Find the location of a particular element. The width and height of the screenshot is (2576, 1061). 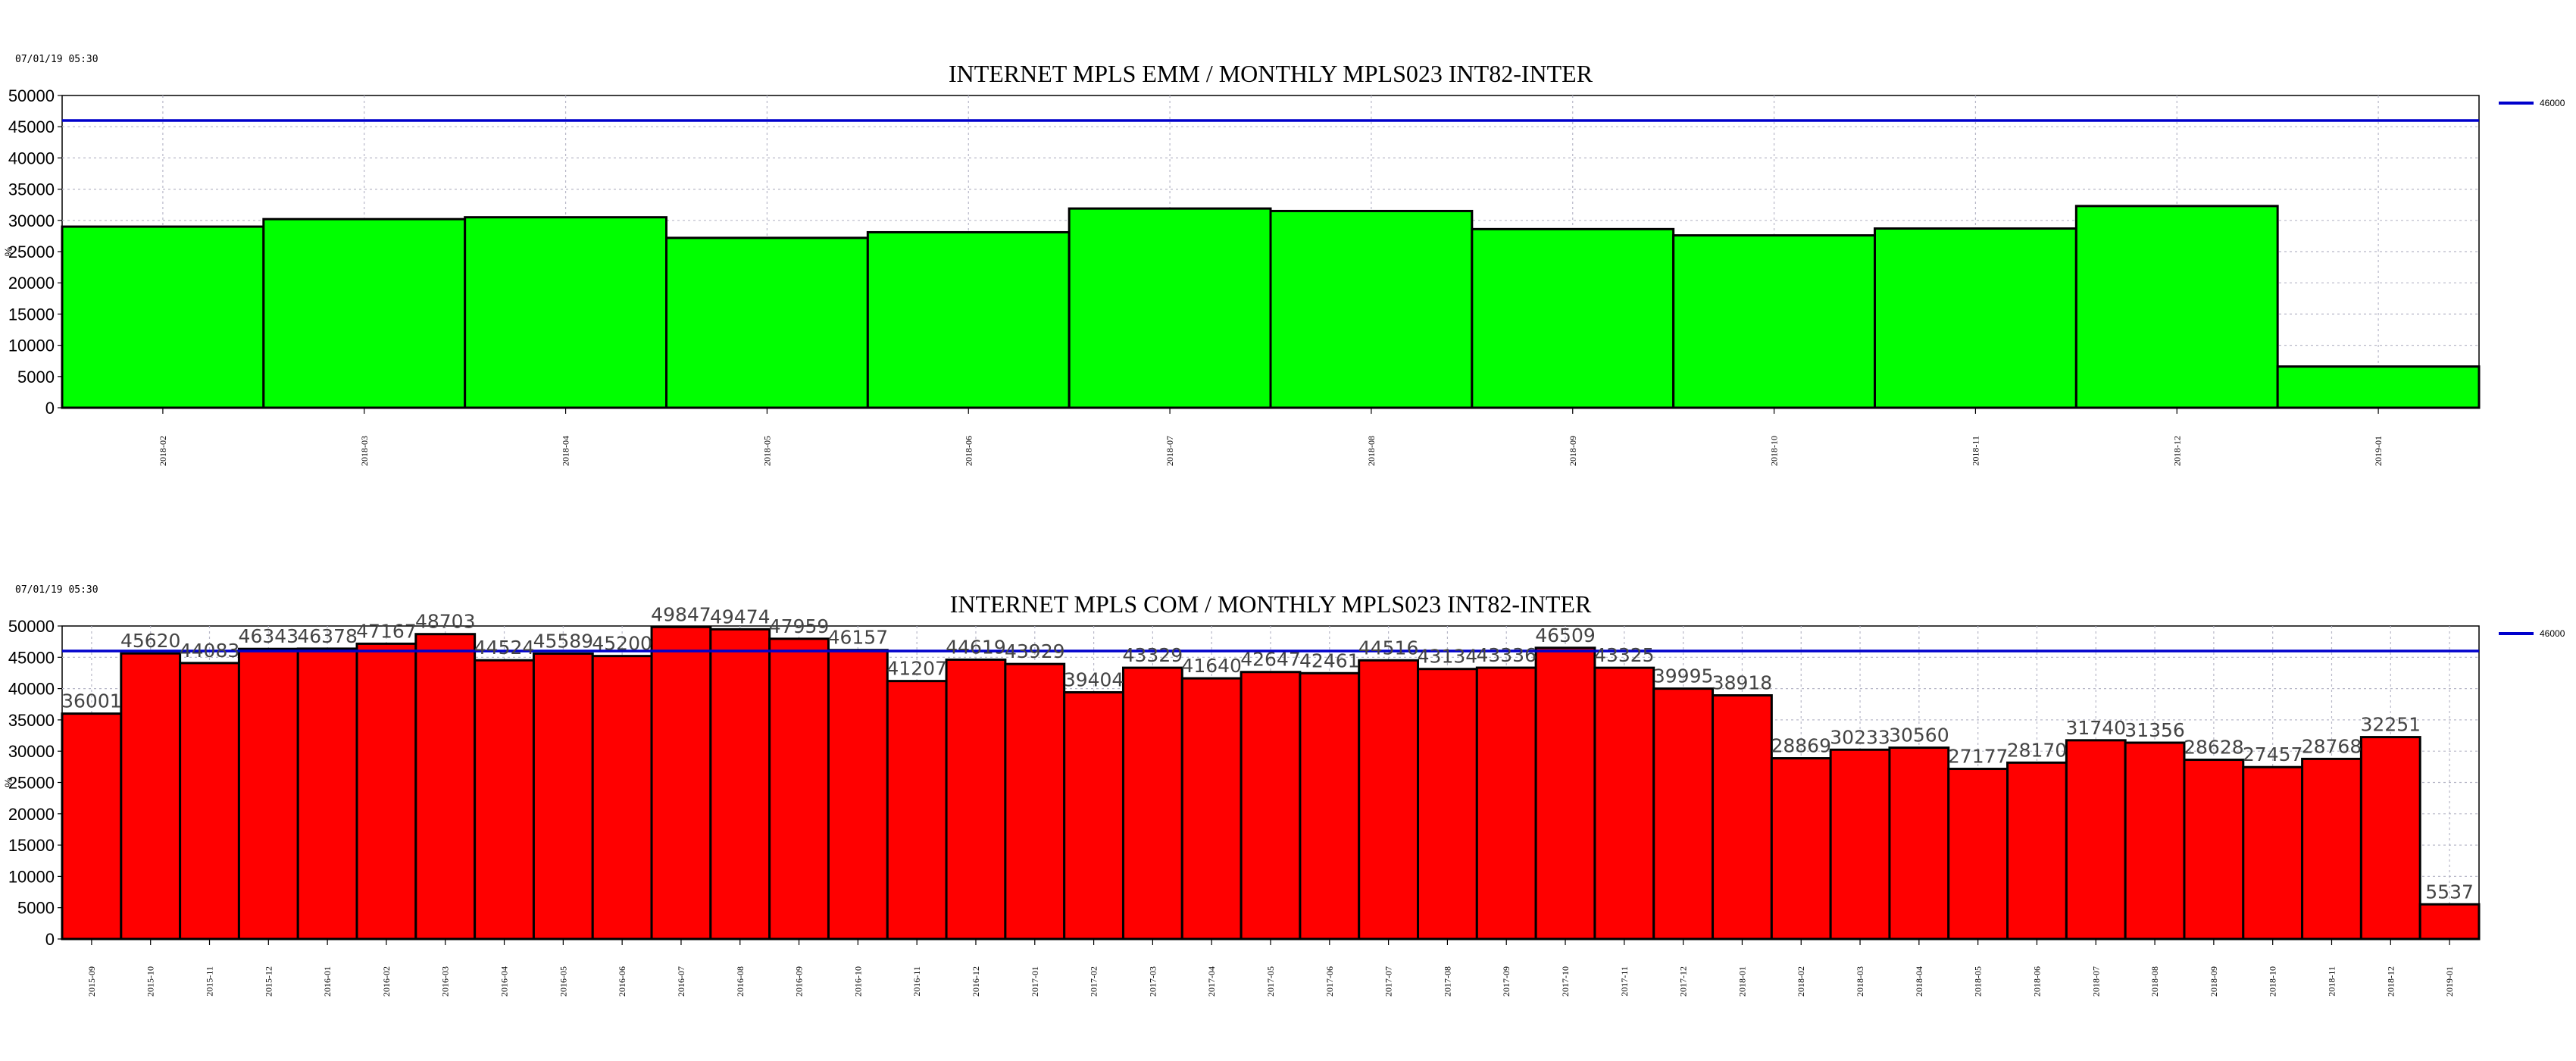

data-label: 43325 is located at coordinates (1624, 655).